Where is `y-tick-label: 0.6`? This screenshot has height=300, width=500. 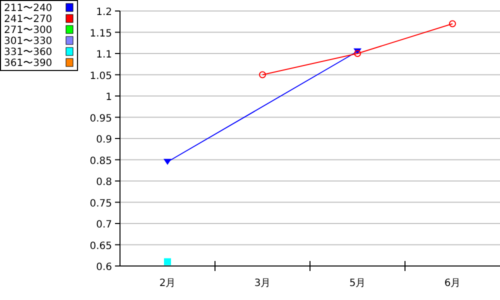 y-tick-label: 0.6 is located at coordinates (104, 267).